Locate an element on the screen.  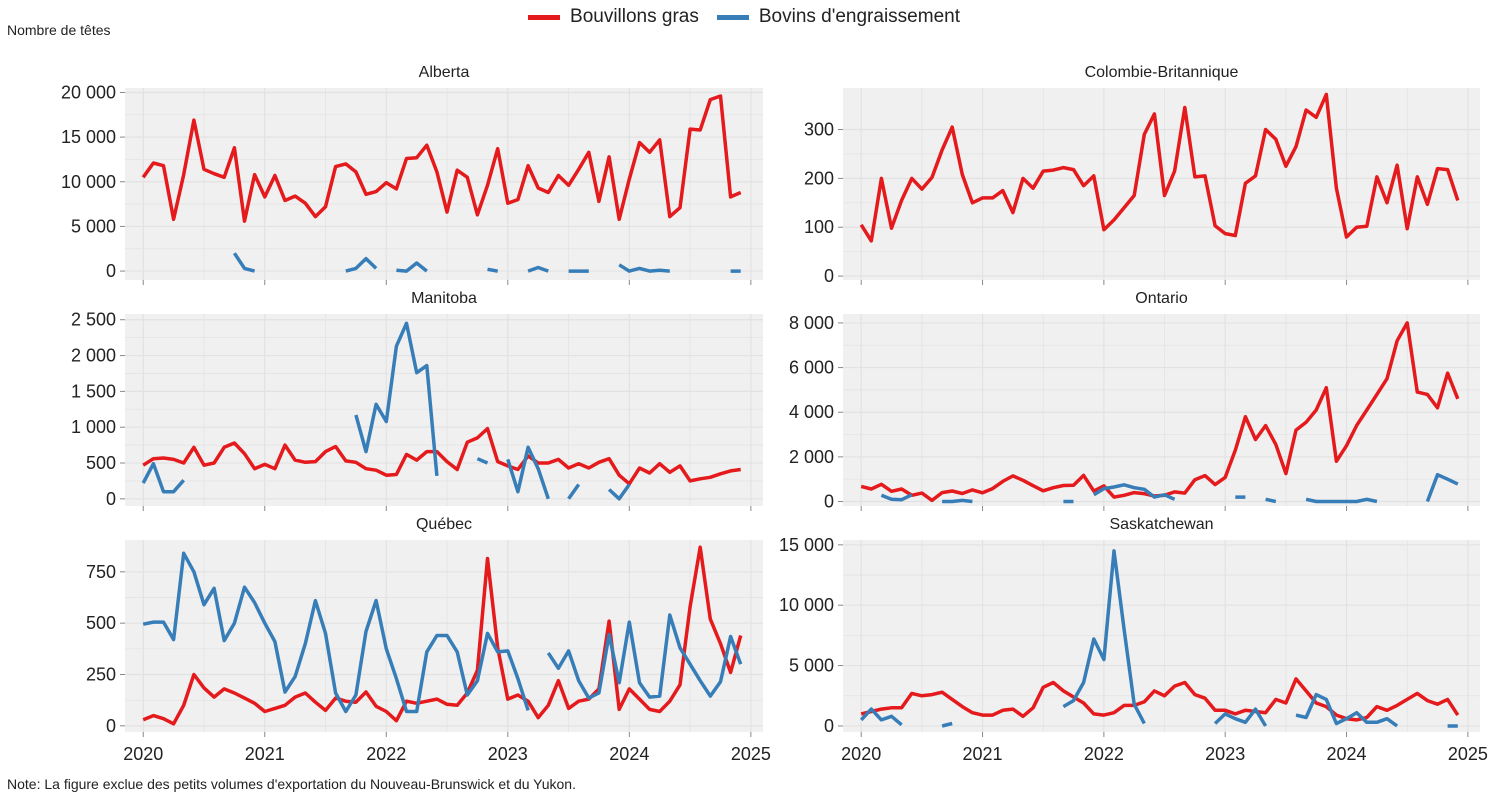
y-tick-label: 2 500 is located at coordinates (93, 320).